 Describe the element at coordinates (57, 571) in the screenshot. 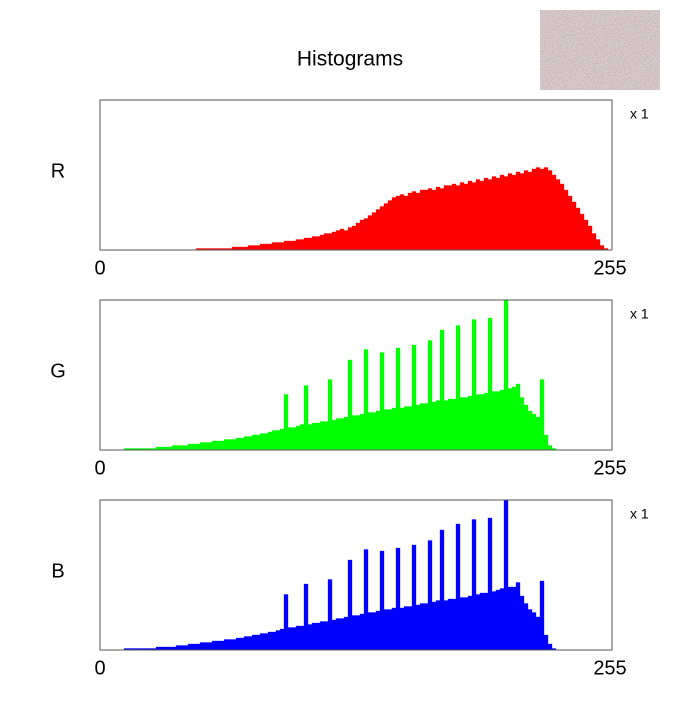

I see `channel-label: B` at that location.